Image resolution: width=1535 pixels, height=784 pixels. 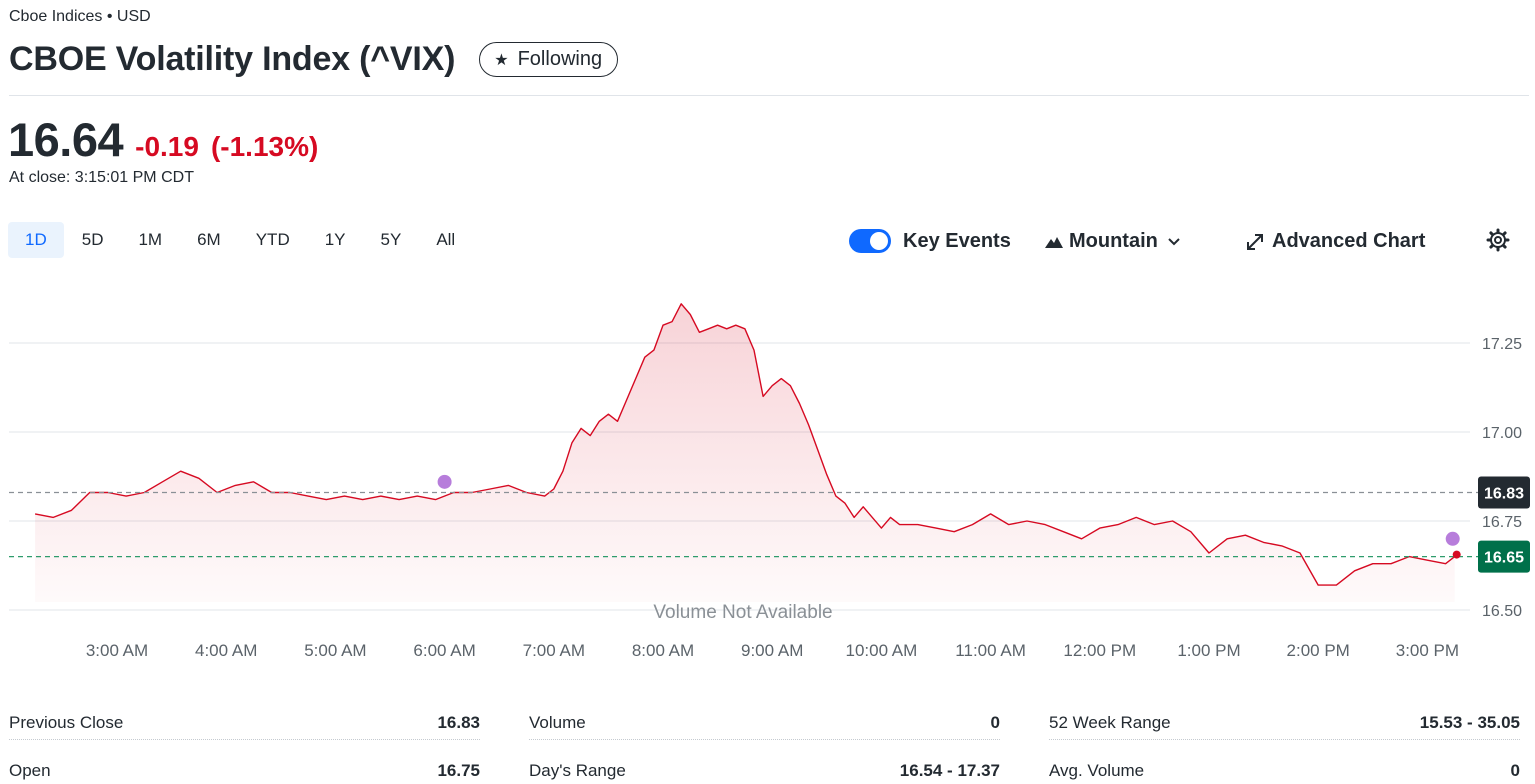 I want to click on x-tick-label: 7:00 AM, so click(x=554, y=650).